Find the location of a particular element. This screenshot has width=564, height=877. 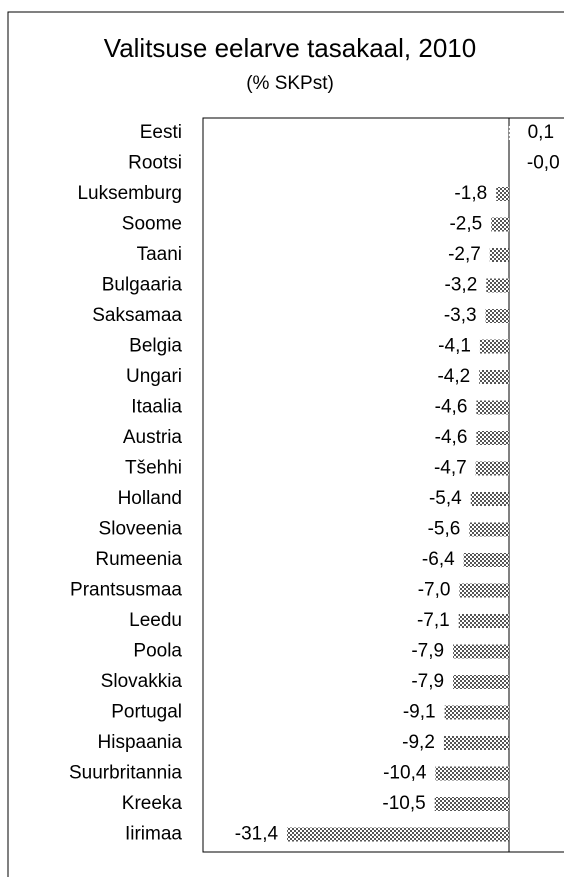

category-label: Holland is located at coordinates (150, 498).